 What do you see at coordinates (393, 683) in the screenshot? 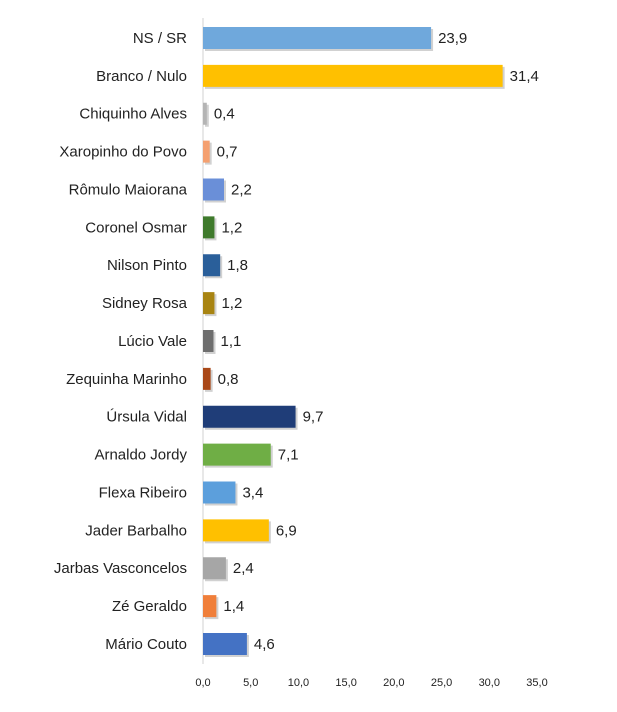
I see `x-tick-label: 20,0` at bounding box center [393, 683].